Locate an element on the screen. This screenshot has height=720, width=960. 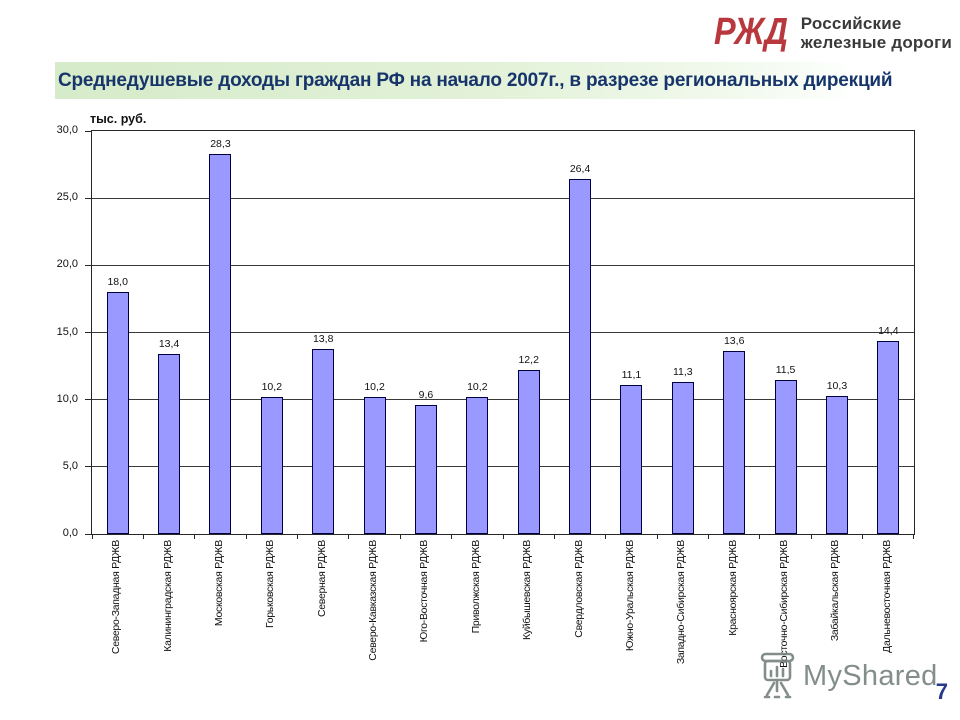
x-axis-category-text: Забайкальская РДЖВ is located at coordinates (835, 591).